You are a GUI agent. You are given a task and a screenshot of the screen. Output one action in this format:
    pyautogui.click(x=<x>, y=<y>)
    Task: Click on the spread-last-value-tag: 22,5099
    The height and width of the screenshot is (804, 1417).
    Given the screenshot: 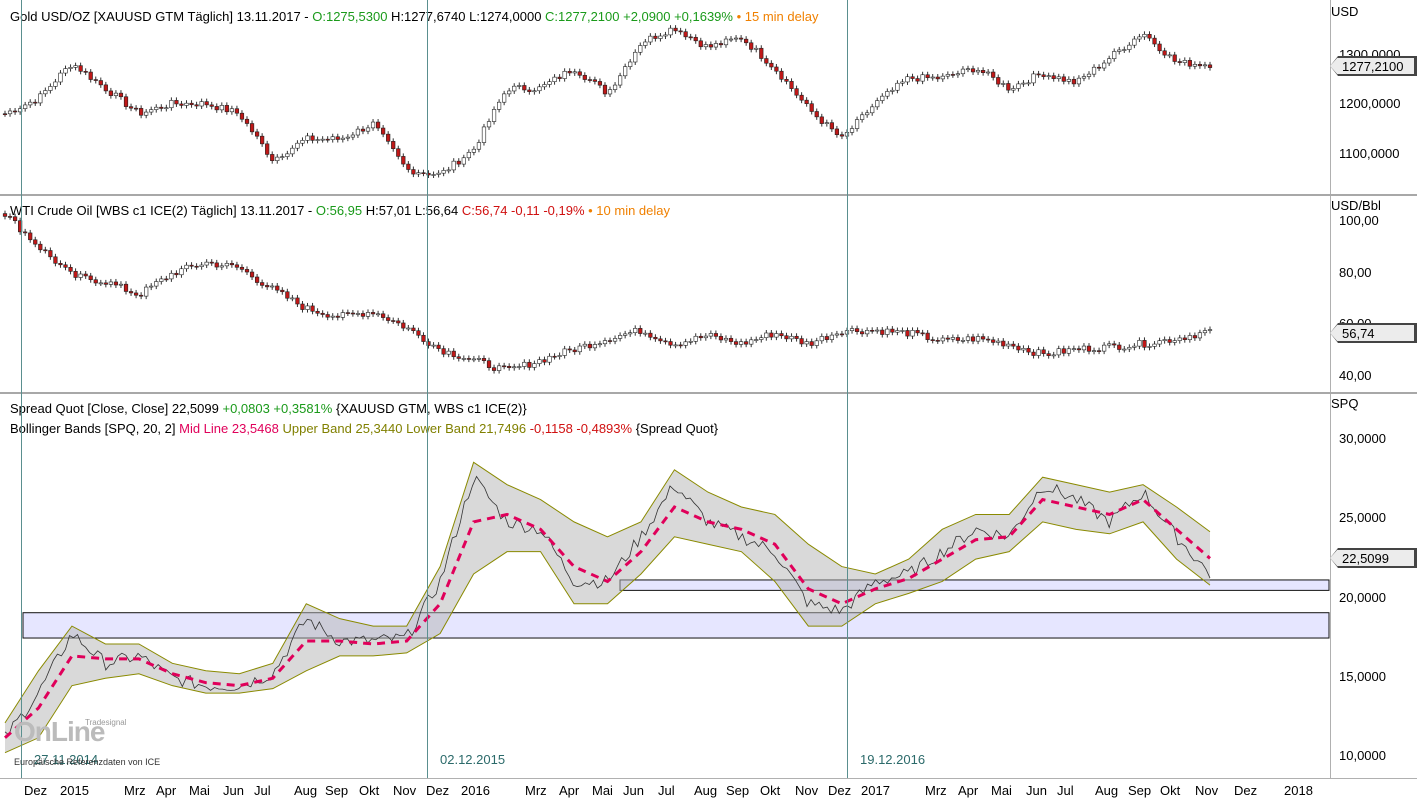 What is the action you would take?
    pyautogui.click(x=1372, y=558)
    